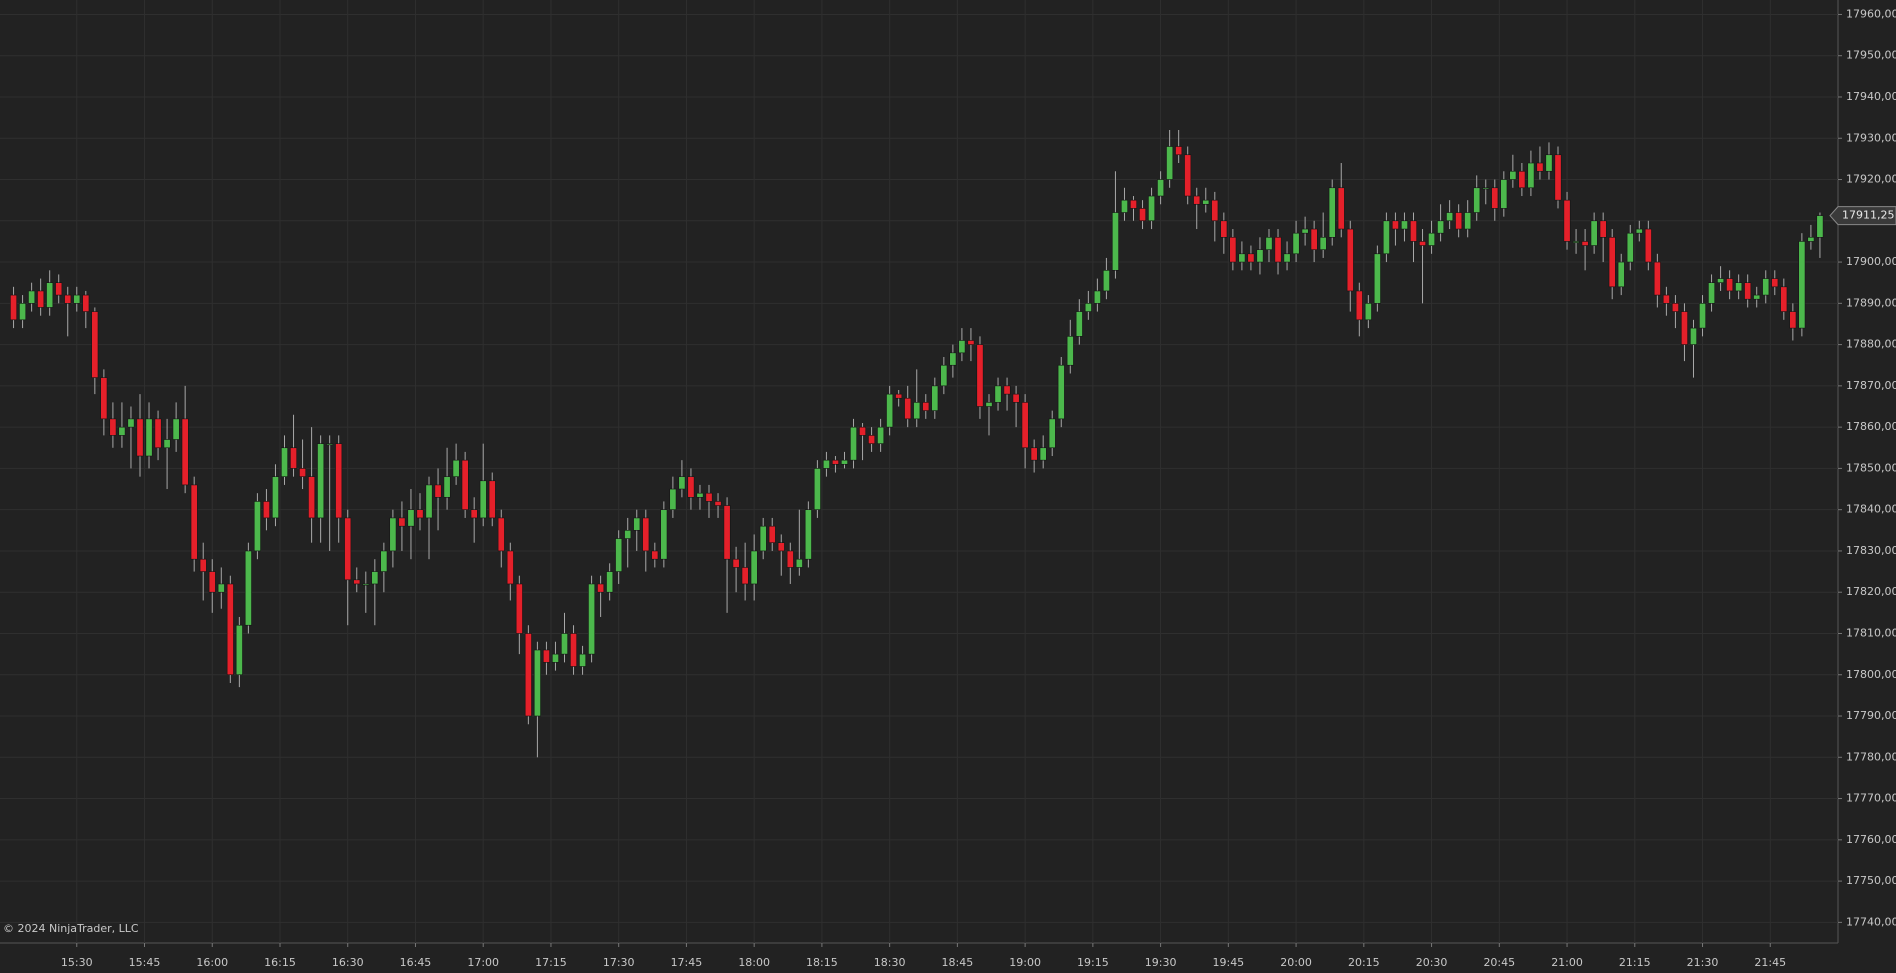  Describe the element at coordinates (71, 928) in the screenshot. I see `copyright: © 2024 NinjaTrader, LLC` at that location.